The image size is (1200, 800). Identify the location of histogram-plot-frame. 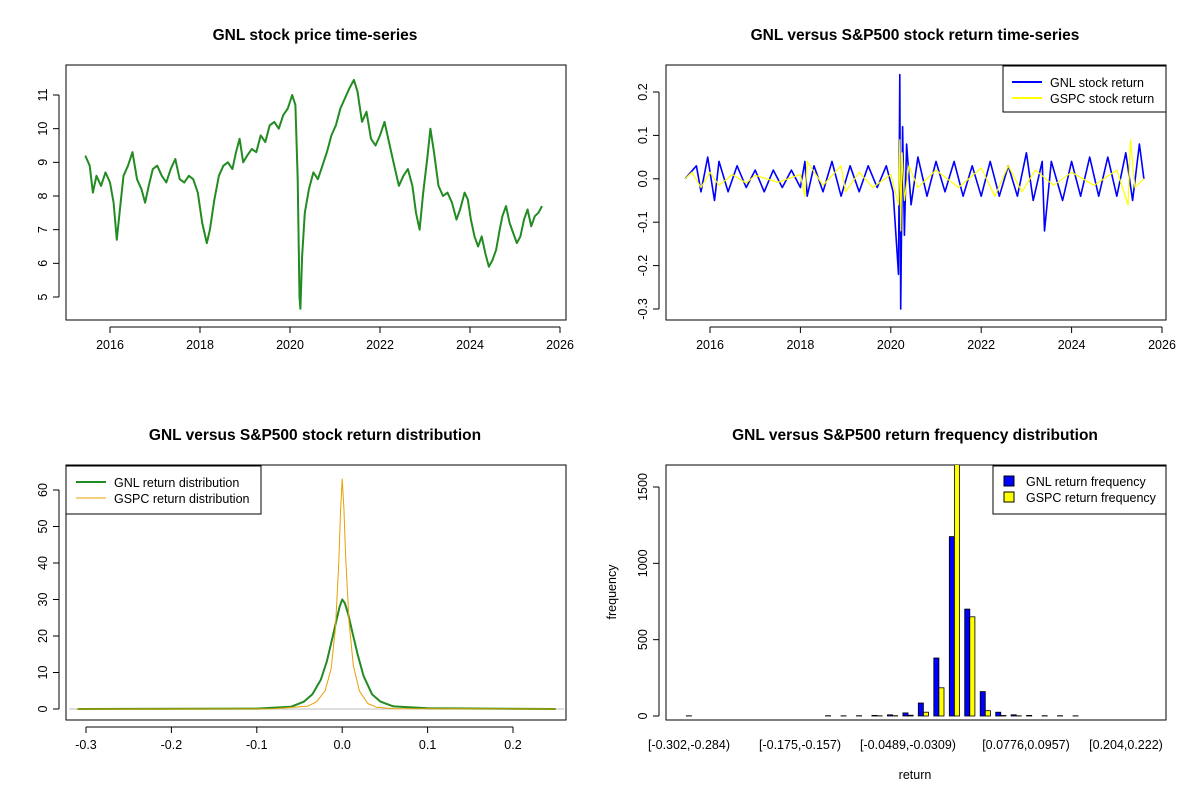
(916, 592).